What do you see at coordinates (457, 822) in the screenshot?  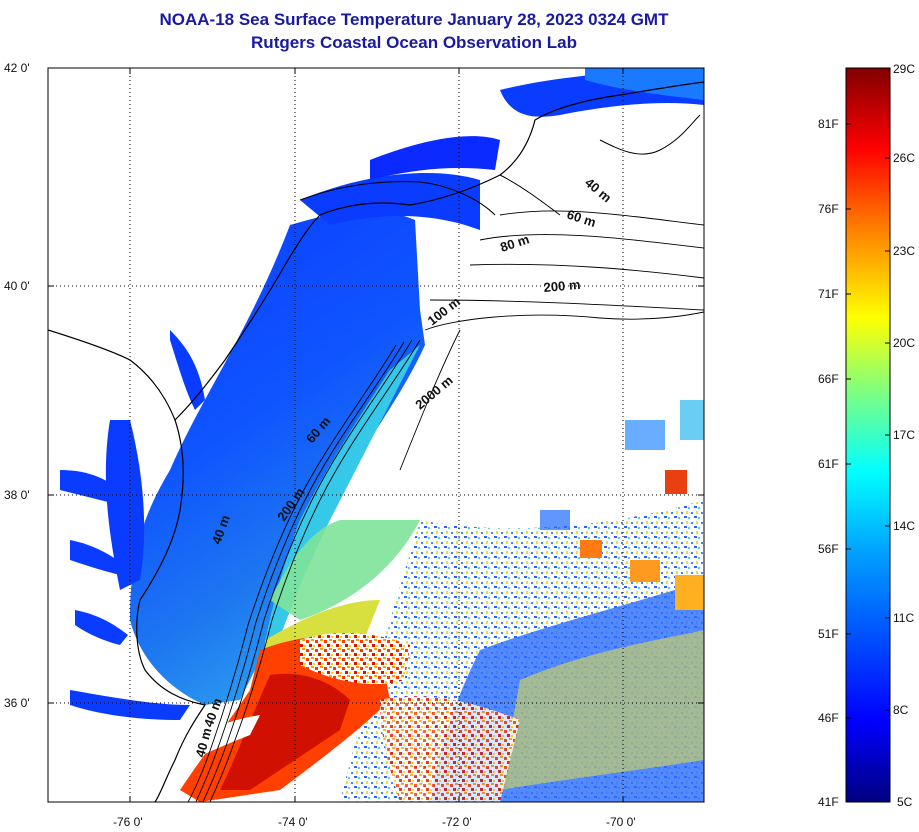 I see `lon-label: -72 0'` at bounding box center [457, 822].